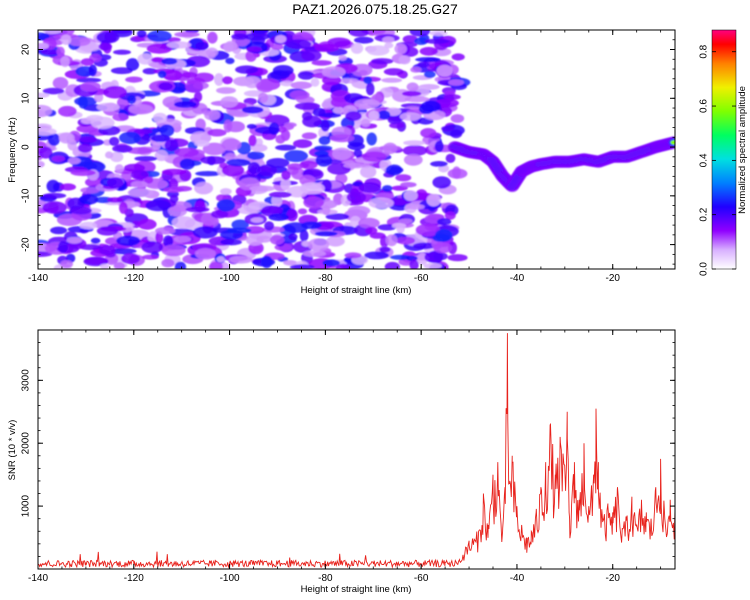  I want to click on snr-x-tick-label: -80, so click(325, 578).